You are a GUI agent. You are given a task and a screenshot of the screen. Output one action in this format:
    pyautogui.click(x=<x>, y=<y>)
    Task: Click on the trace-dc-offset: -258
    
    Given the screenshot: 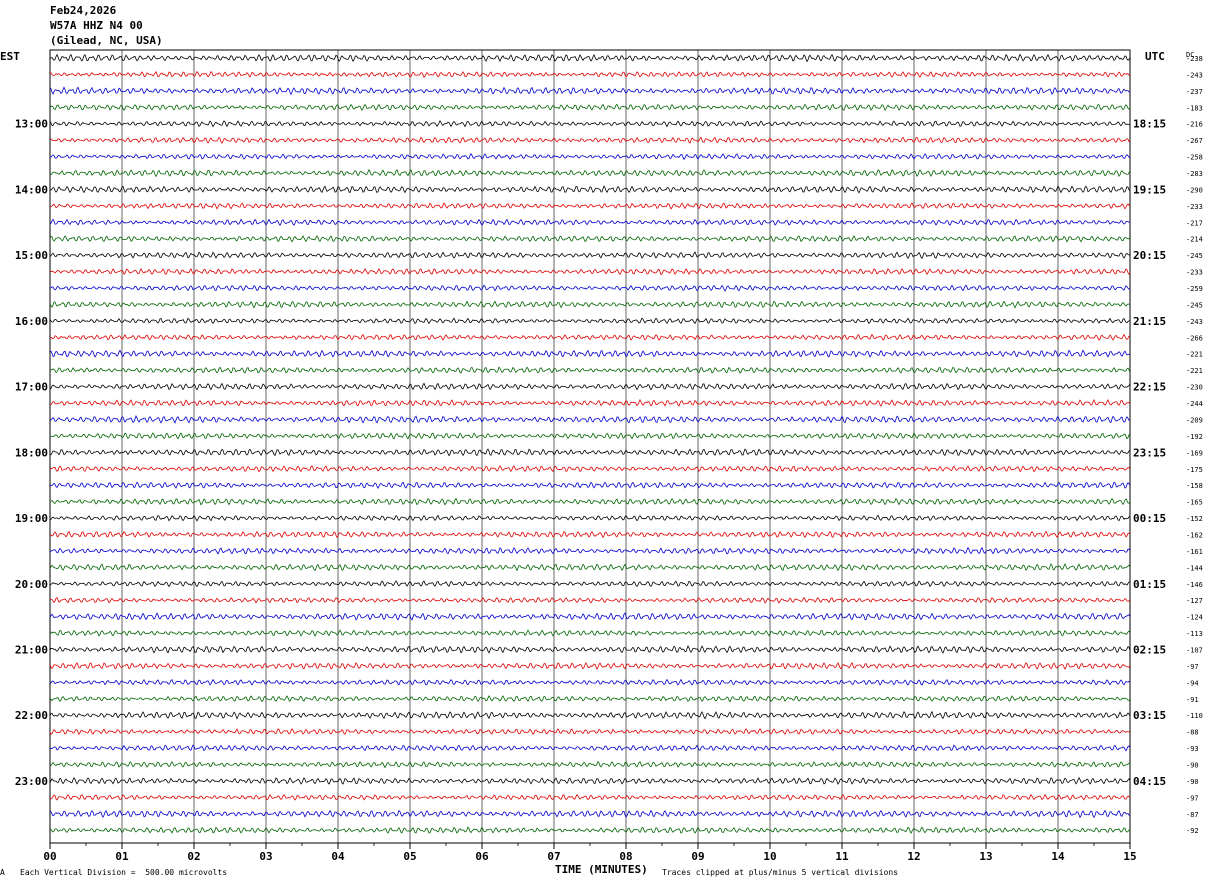 What is the action you would take?
    pyautogui.click(x=1194, y=158)
    